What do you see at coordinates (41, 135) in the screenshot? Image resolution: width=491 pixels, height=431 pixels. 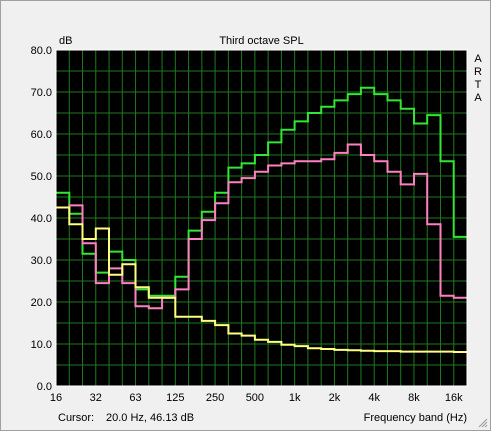 I see `y-tick-label: 60.0` at bounding box center [41, 135].